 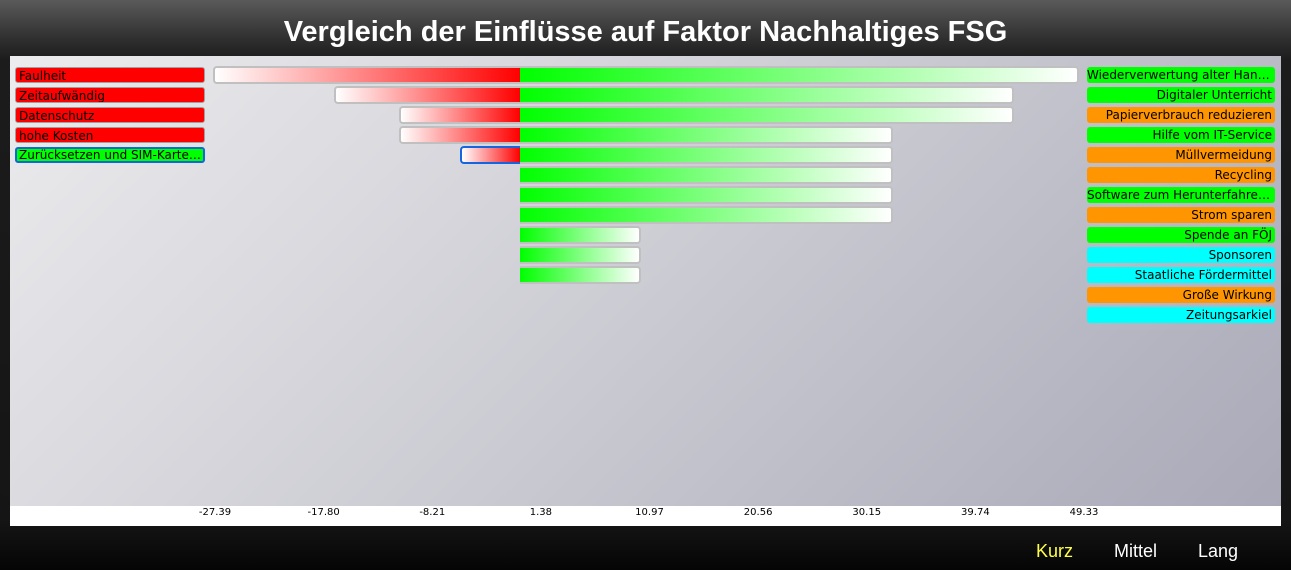 I want to click on x-tick-label: 10.97, so click(x=649, y=512).